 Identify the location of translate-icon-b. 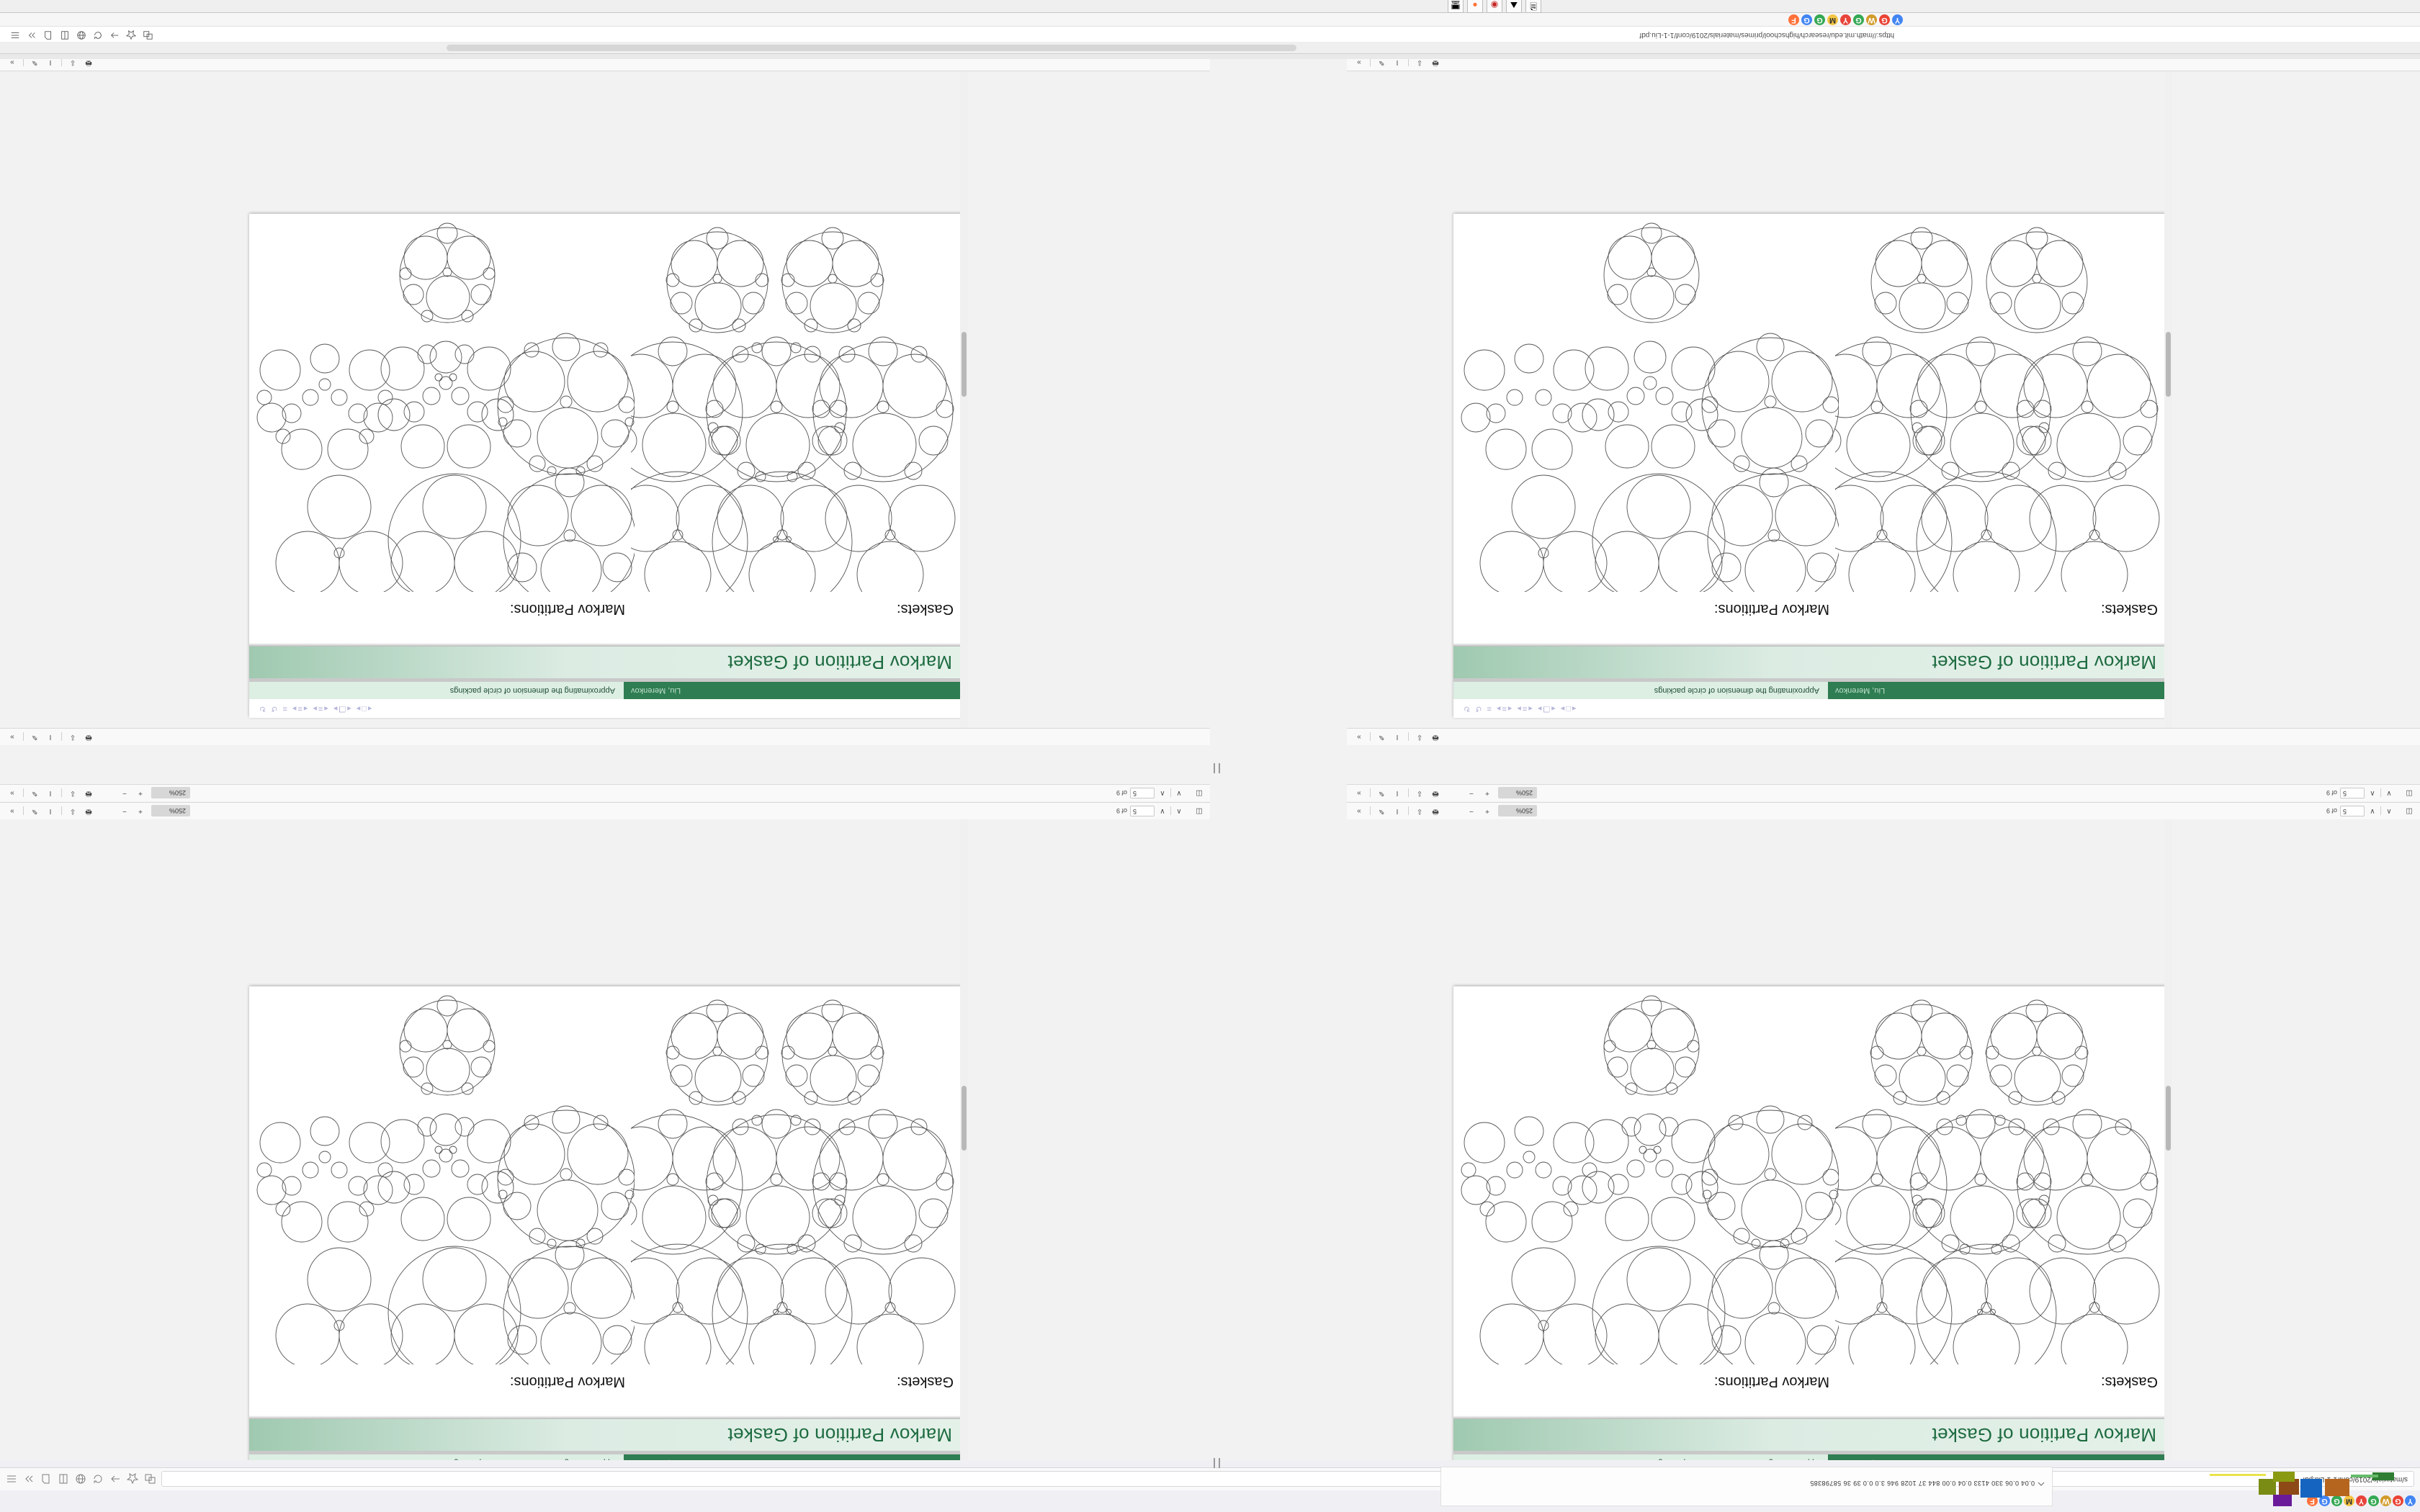
(148, 35).